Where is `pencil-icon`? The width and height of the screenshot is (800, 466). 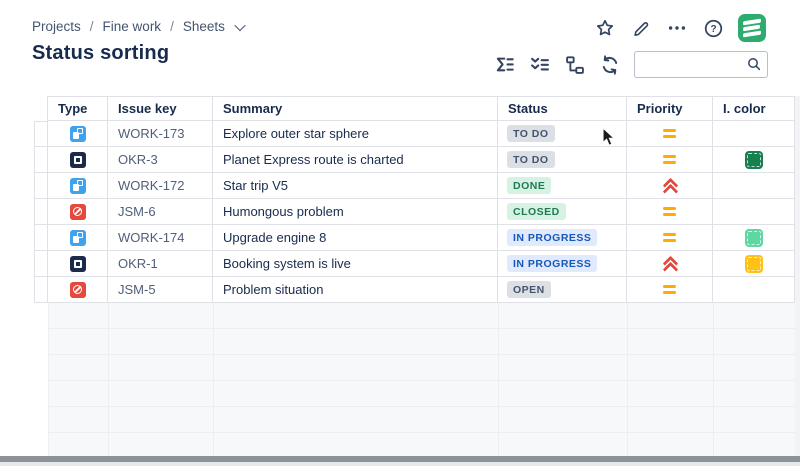 pencil-icon is located at coordinates (641, 28).